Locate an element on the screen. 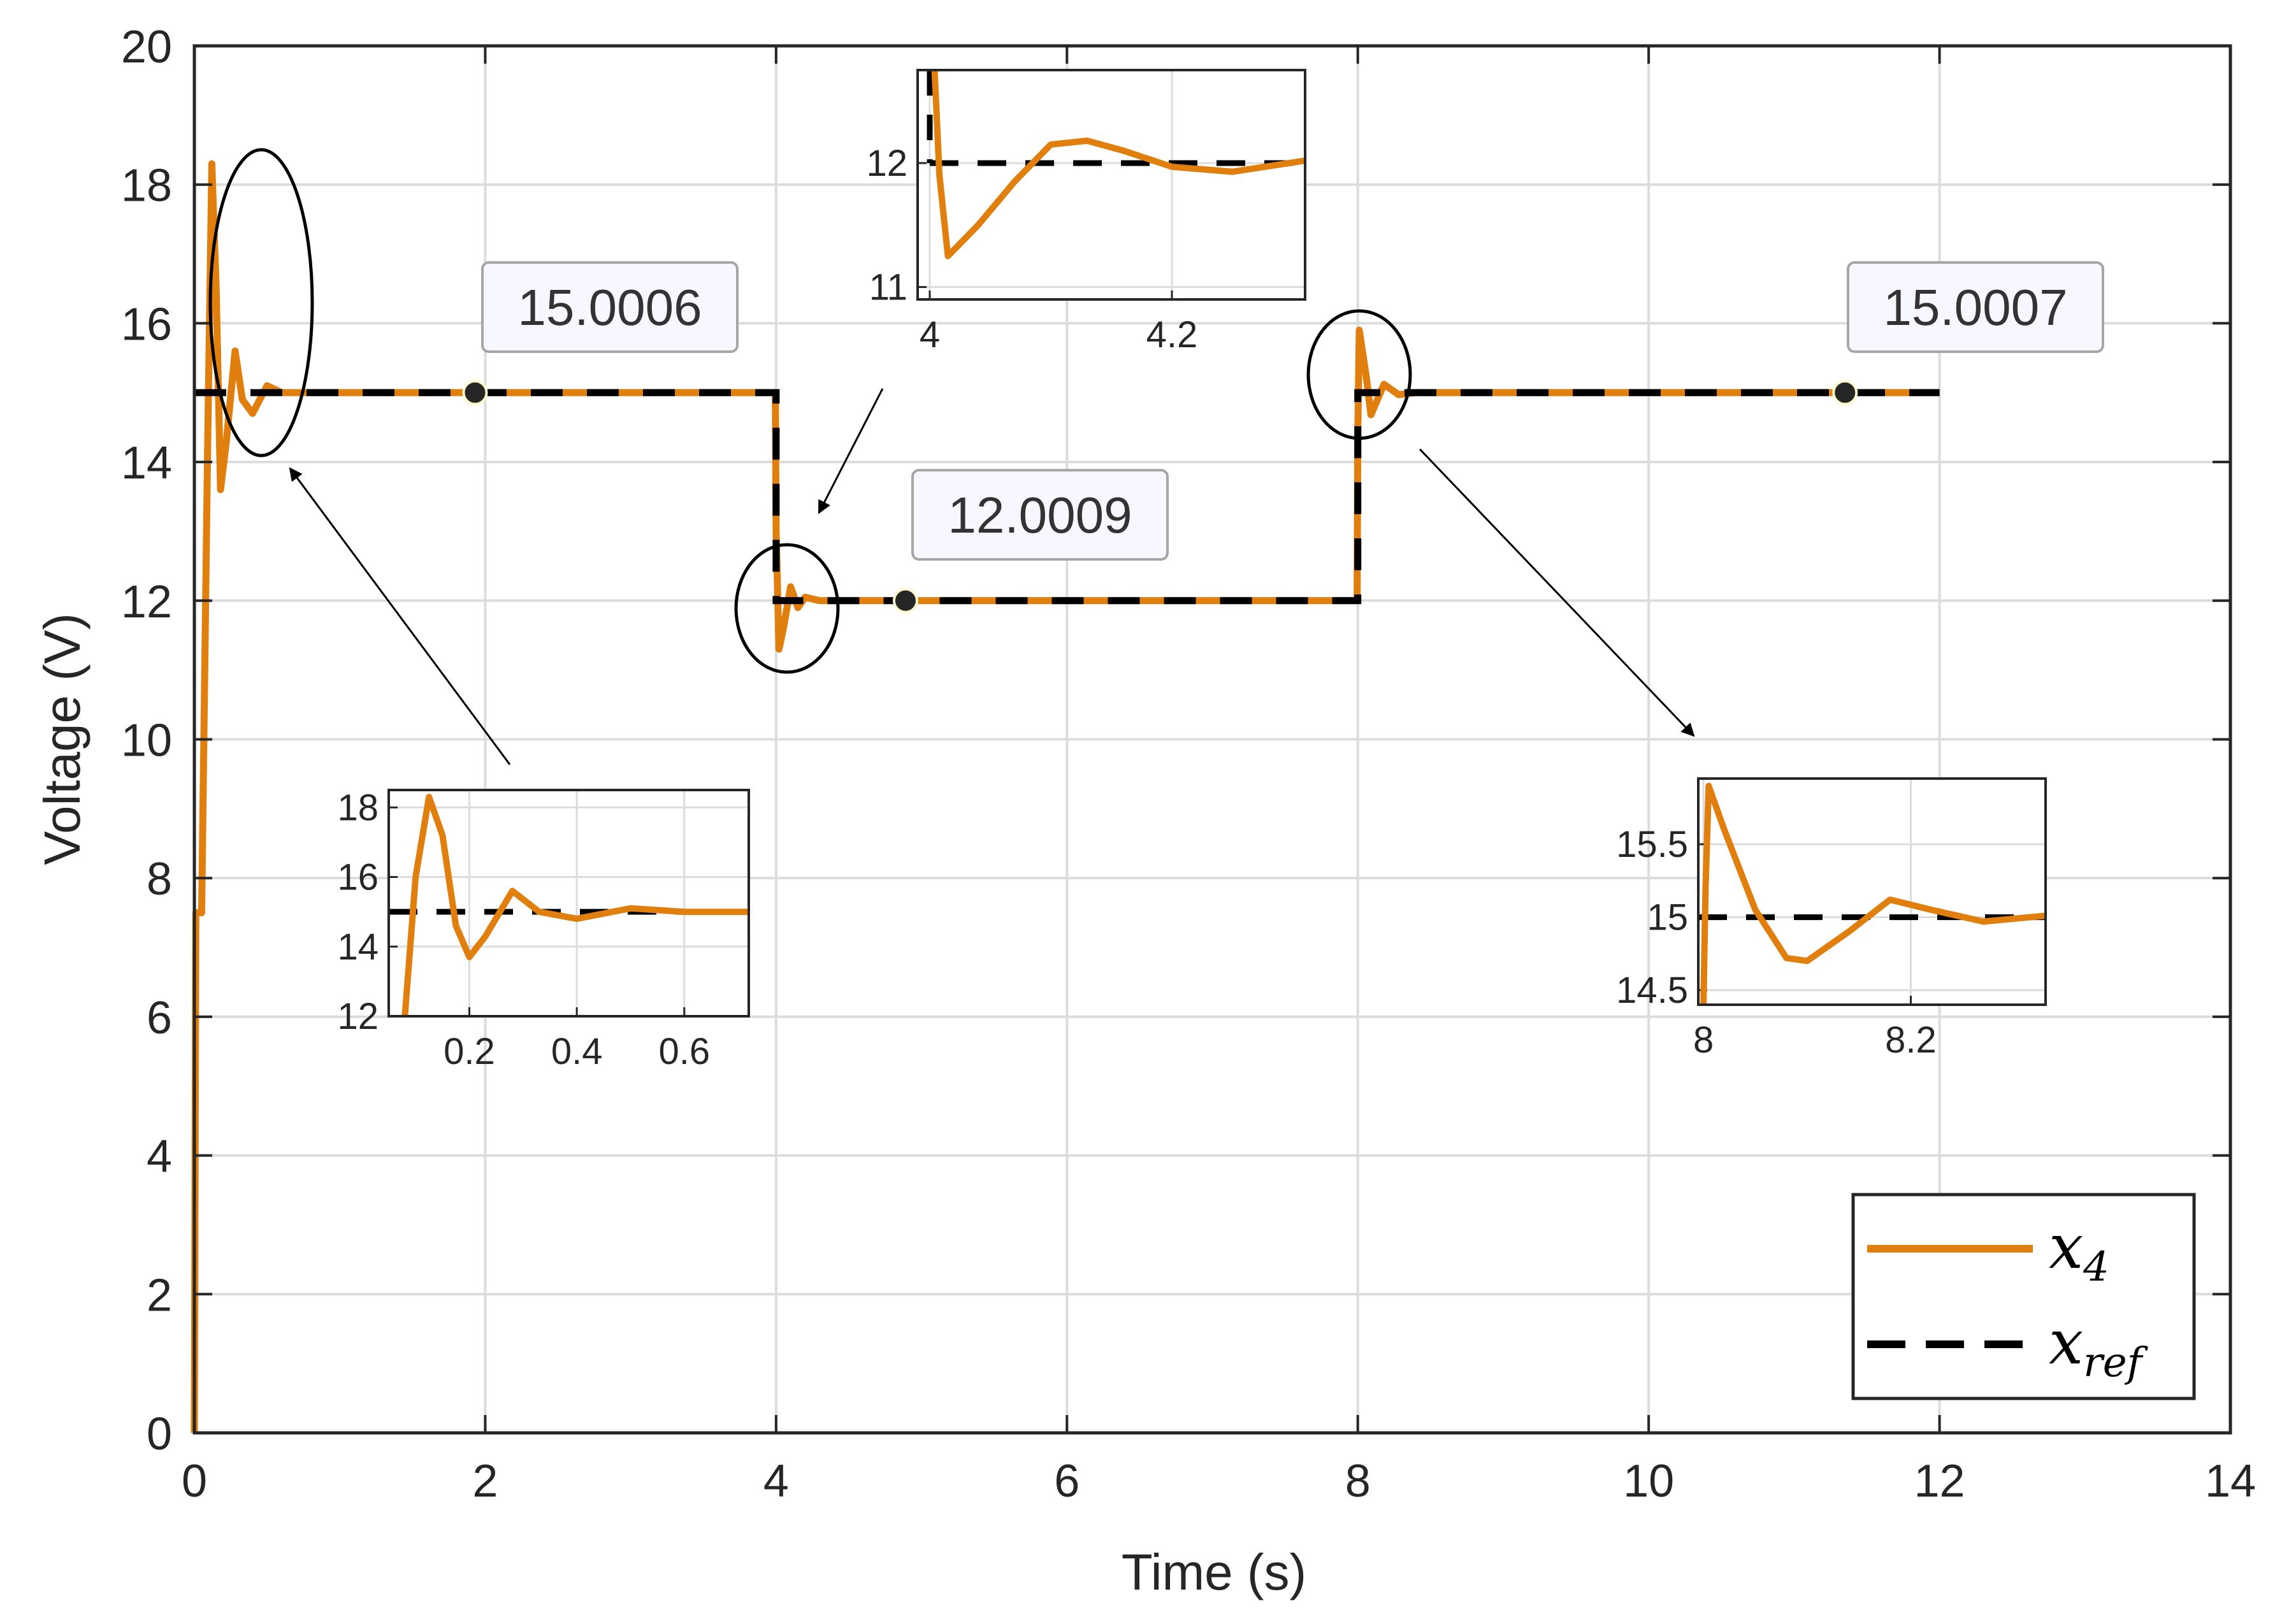  x-tick-label: 2 is located at coordinates (485, 1481).